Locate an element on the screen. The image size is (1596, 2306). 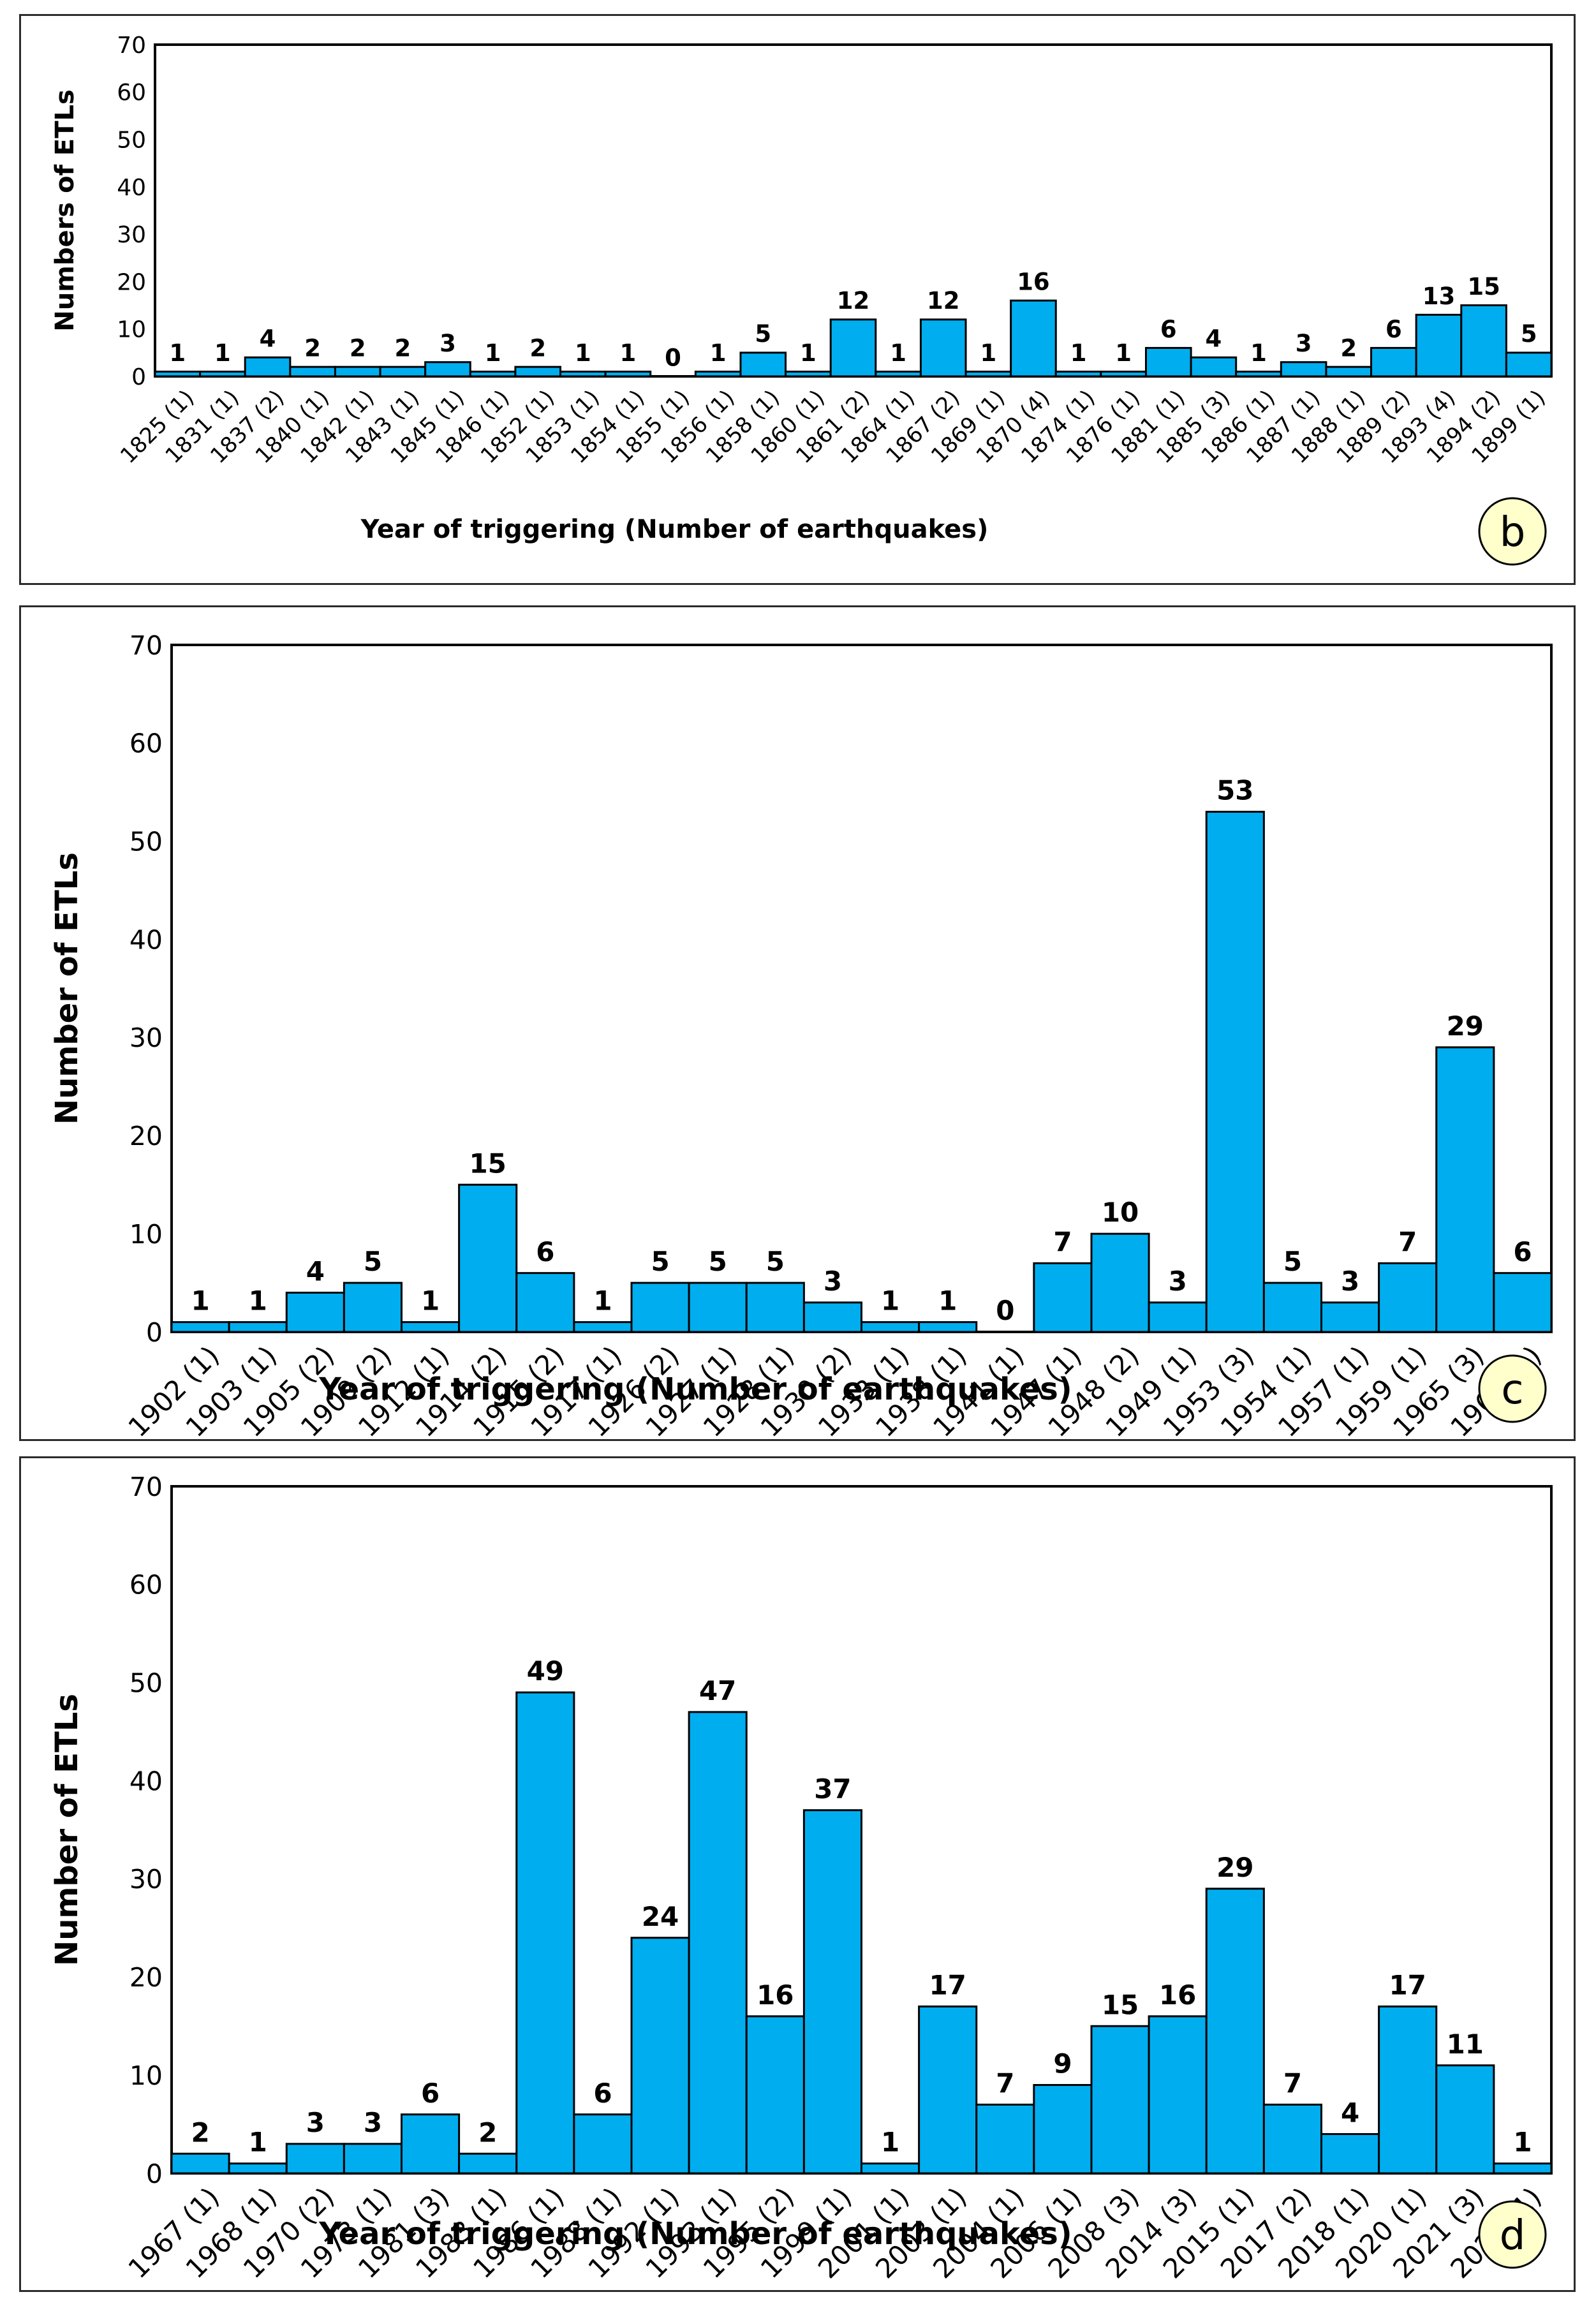
panel-badge is located at coordinates (1512, 1388).